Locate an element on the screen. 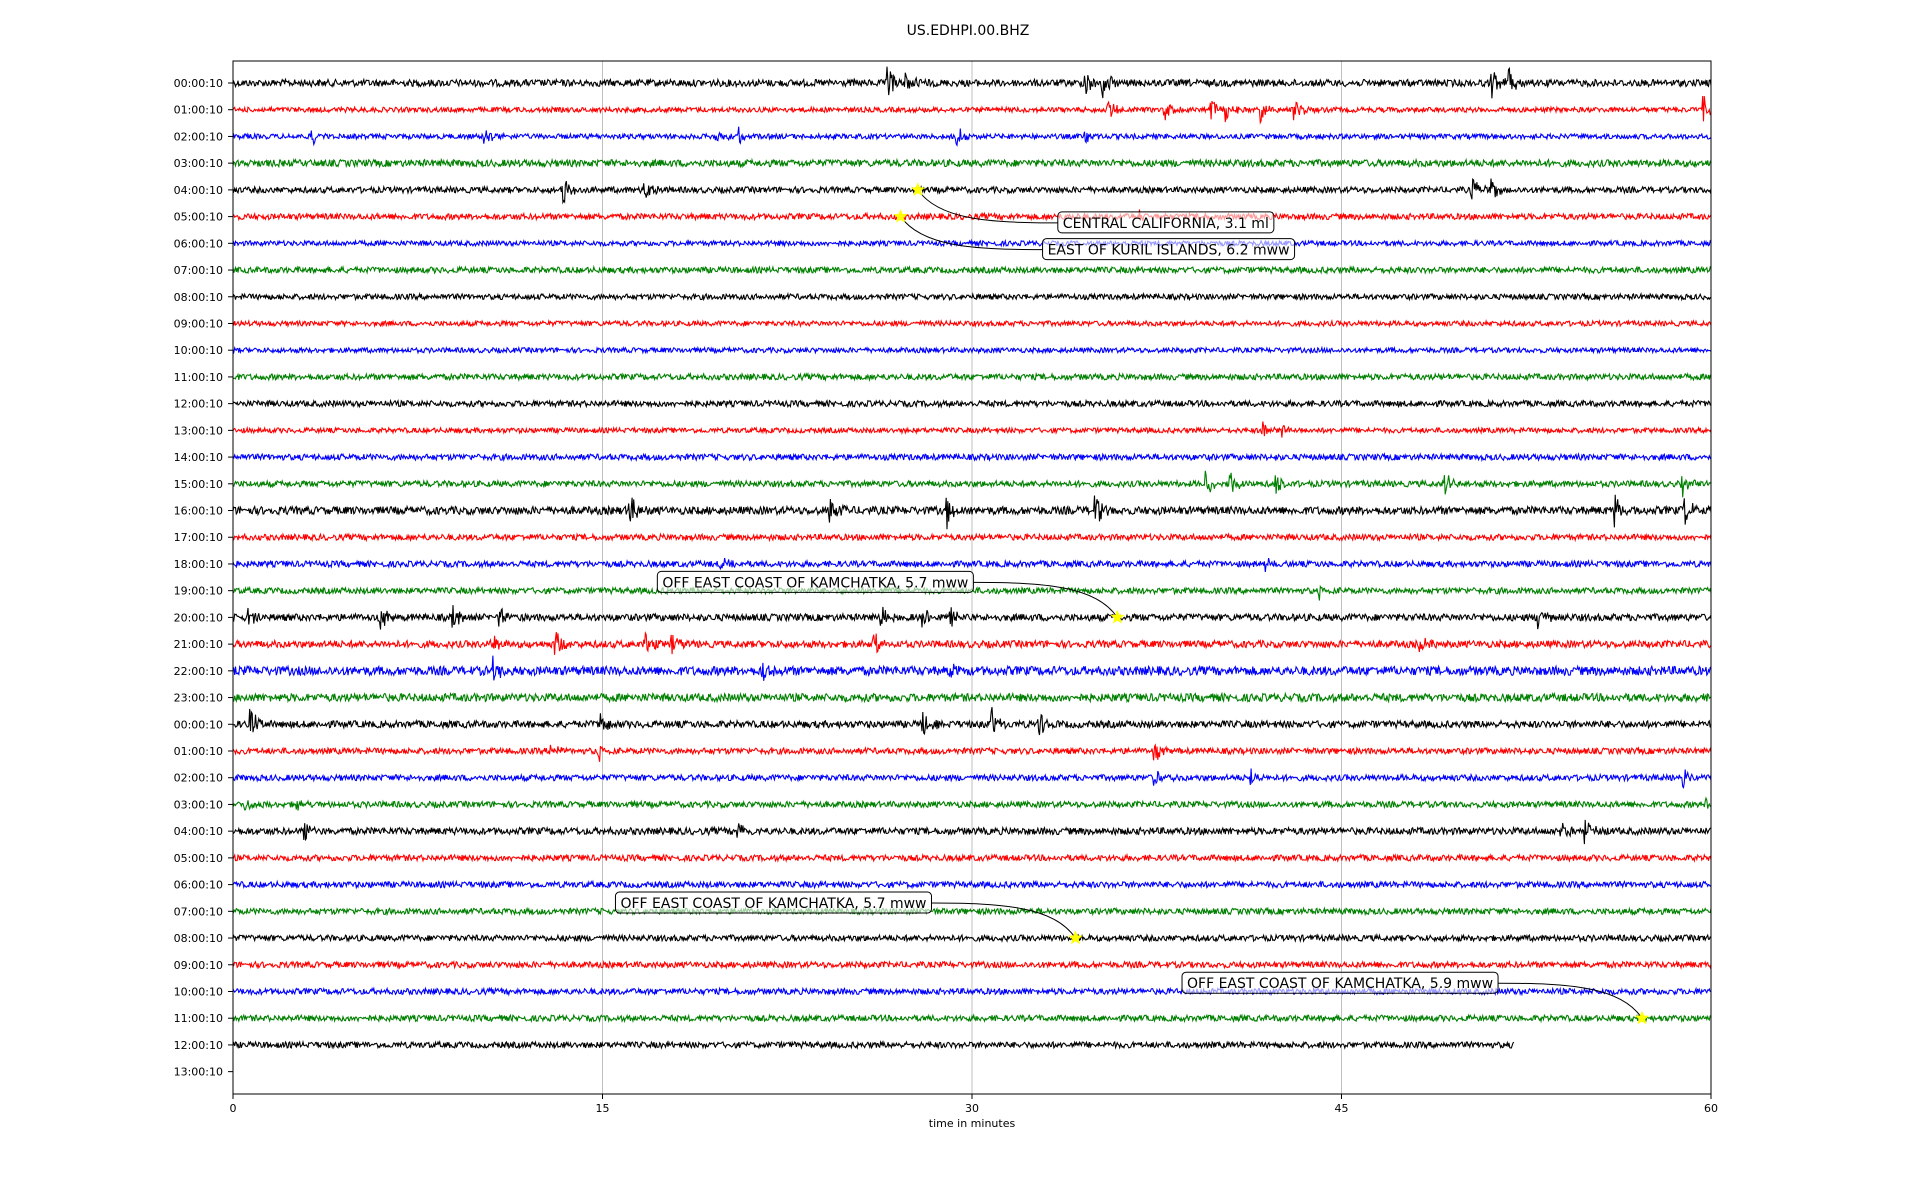 The image size is (1920, 1200). row-time-label: 15:00:10 is located at coordinates (198, 484).